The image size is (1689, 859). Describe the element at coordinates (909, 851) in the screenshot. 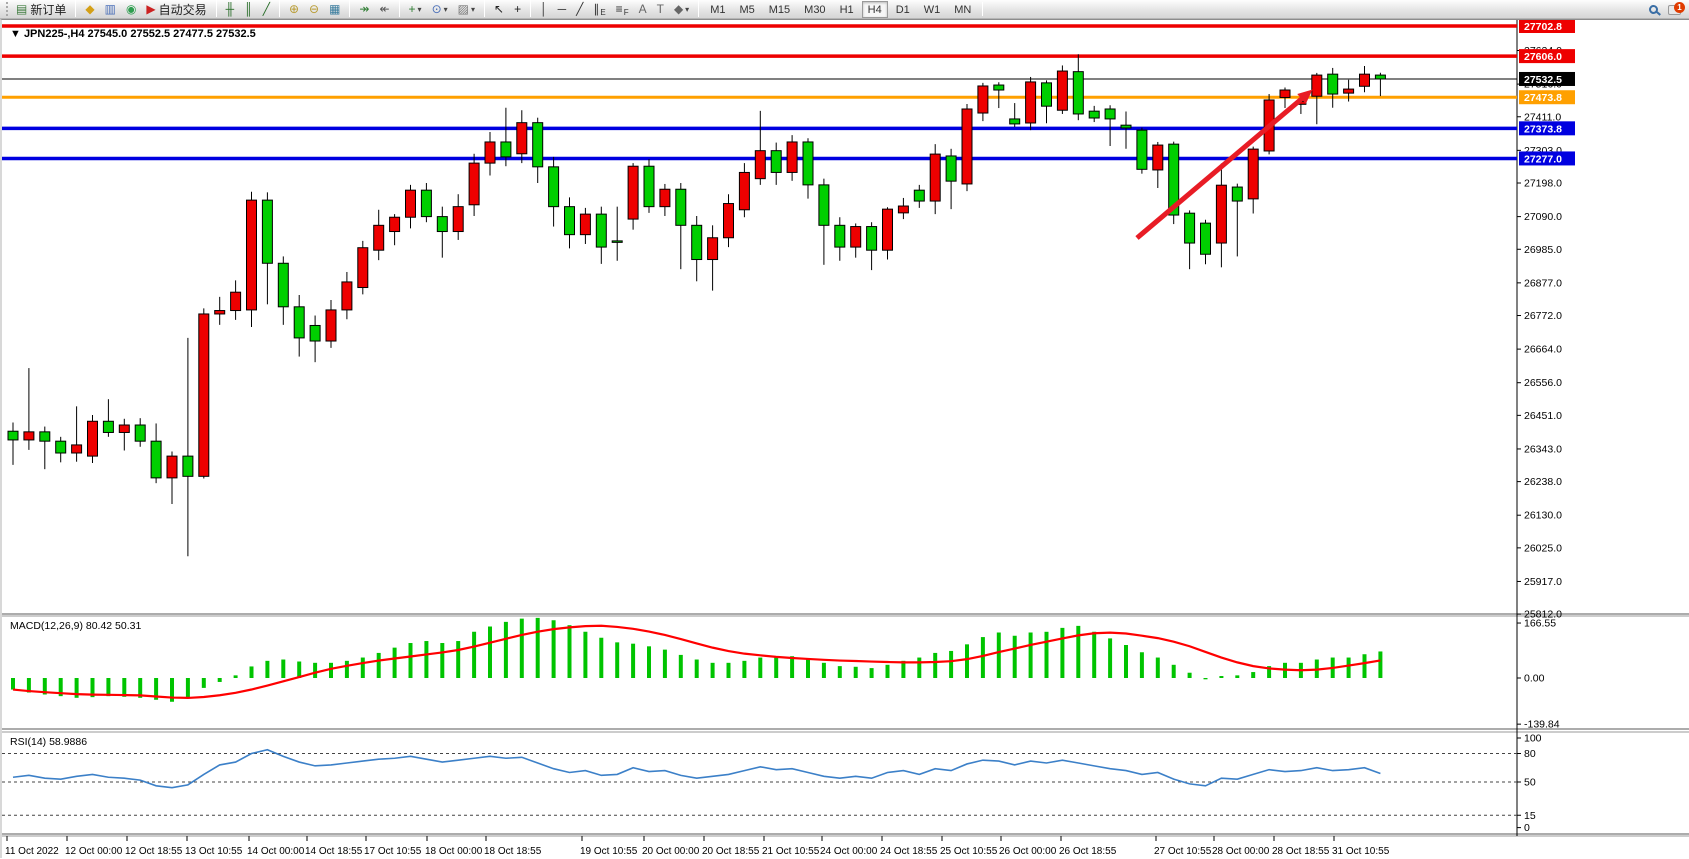

I see `time-axis-label: 24 Oct 18:55` at that location.